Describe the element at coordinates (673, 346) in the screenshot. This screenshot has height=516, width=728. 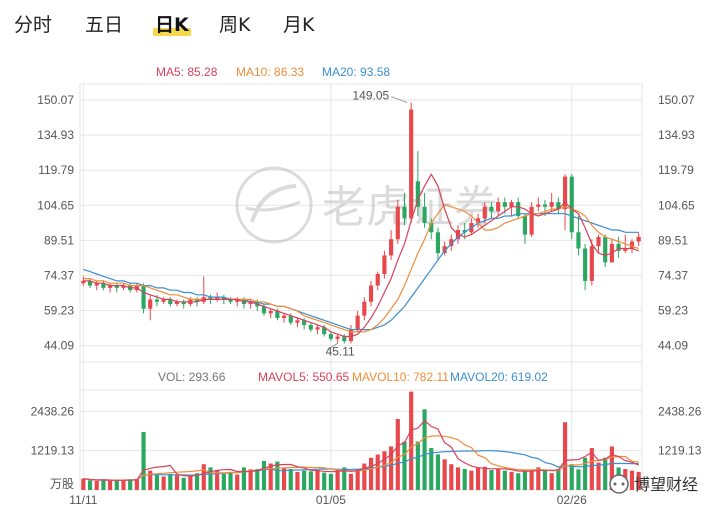
I see `price-tick-right: 44.09` at that location.